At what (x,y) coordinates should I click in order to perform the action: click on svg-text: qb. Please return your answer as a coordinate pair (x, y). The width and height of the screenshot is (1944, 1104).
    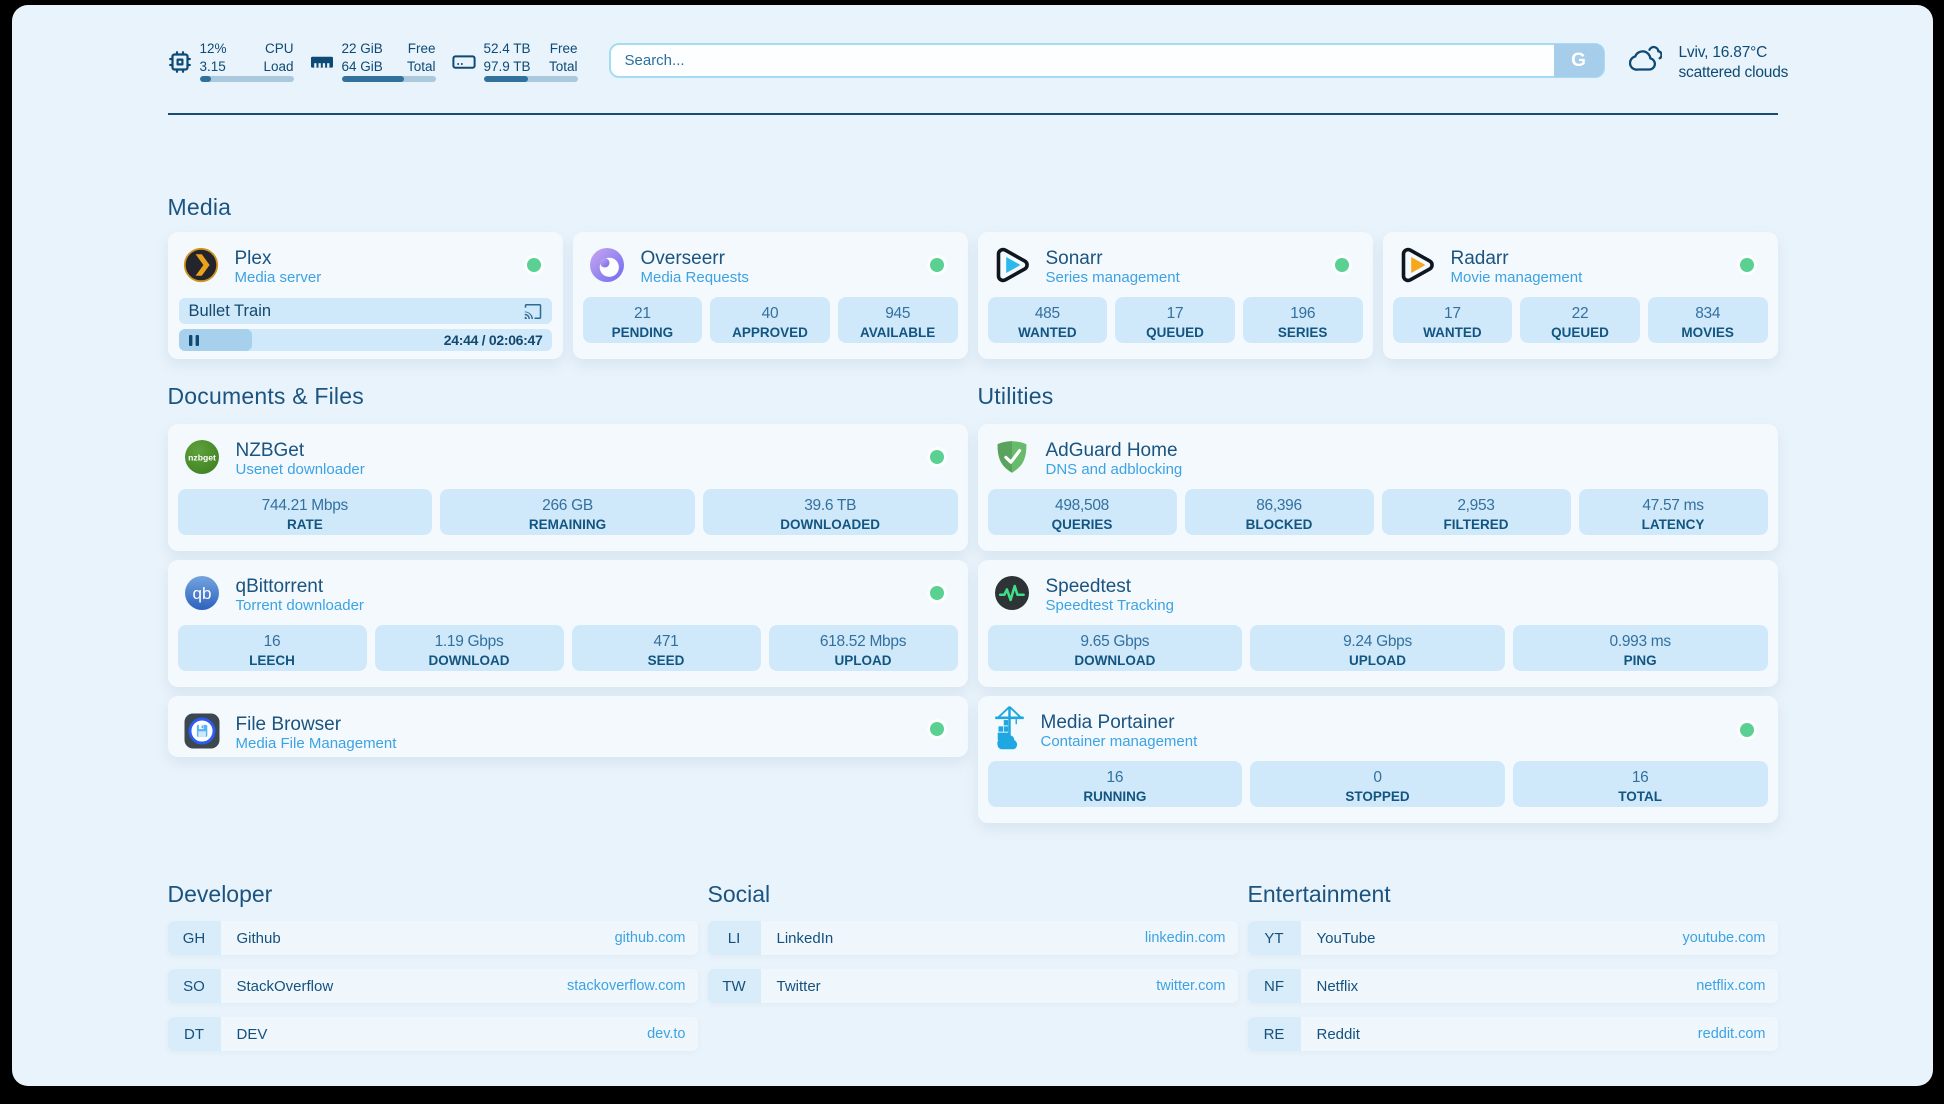
    Looking at the image, I should click on (201, 593).